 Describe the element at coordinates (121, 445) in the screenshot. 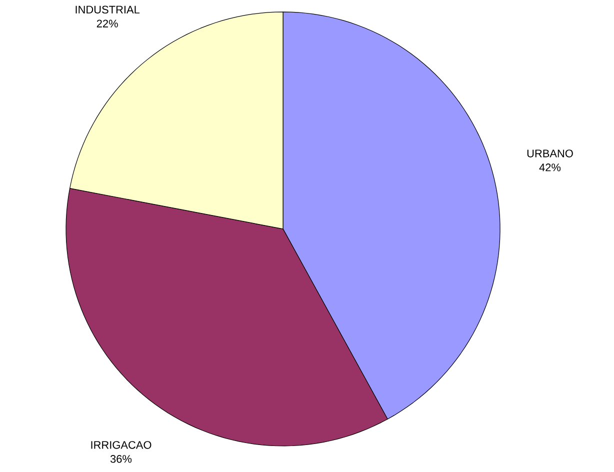

I see `slice-label: IRRIGACAO` at that location.